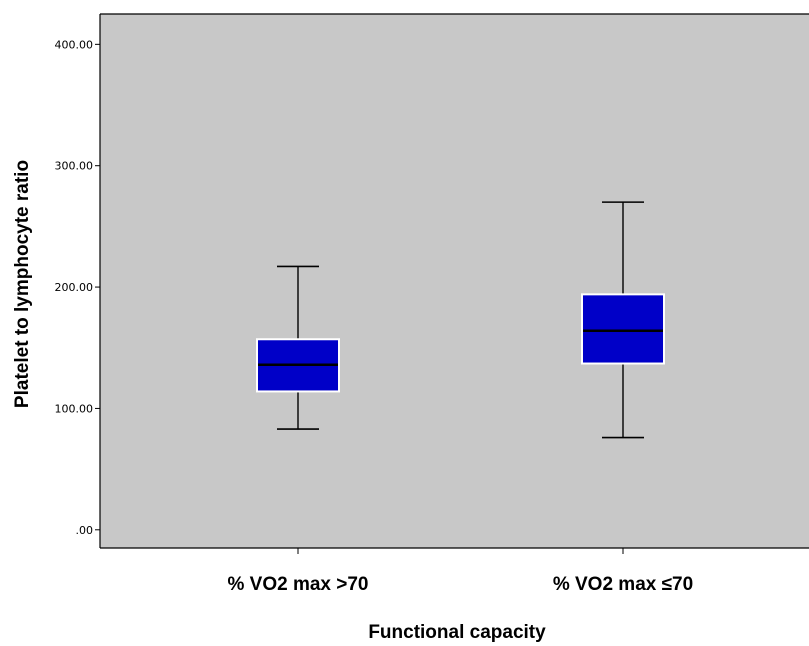 The height and width of the screenshot is (646, 809). What do you see at coordinates (74, 44) in the screenshot?
I see `y-tick-label: 400.00` at bounding box center [74, 44].